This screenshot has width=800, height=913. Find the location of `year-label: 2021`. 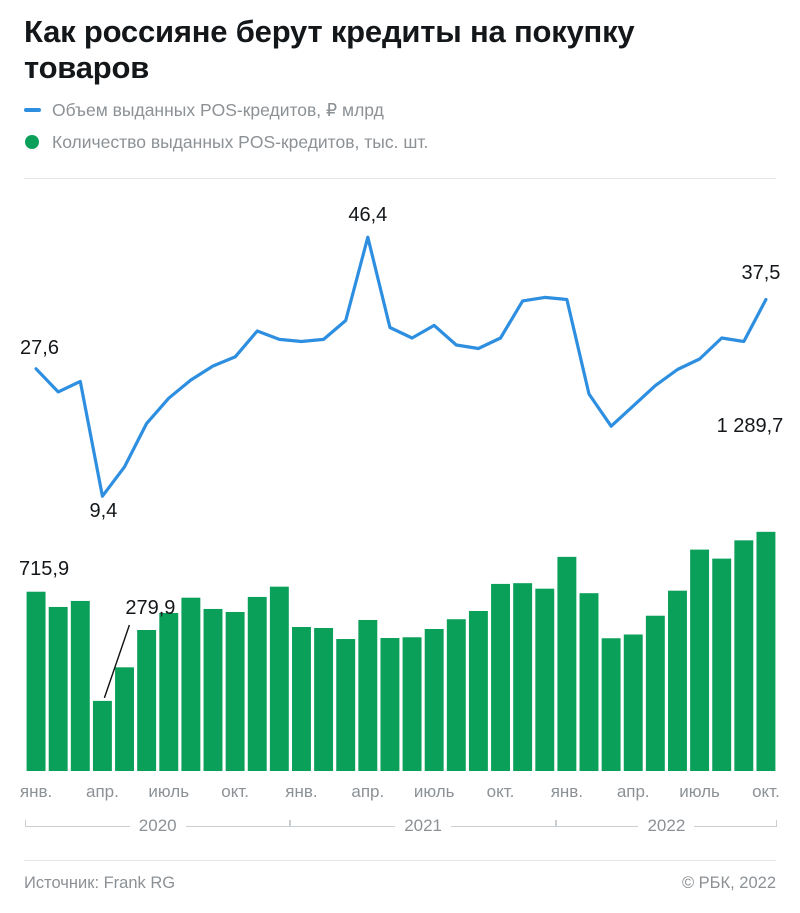

year-label: 2021 is located at coordinates (423, 826).